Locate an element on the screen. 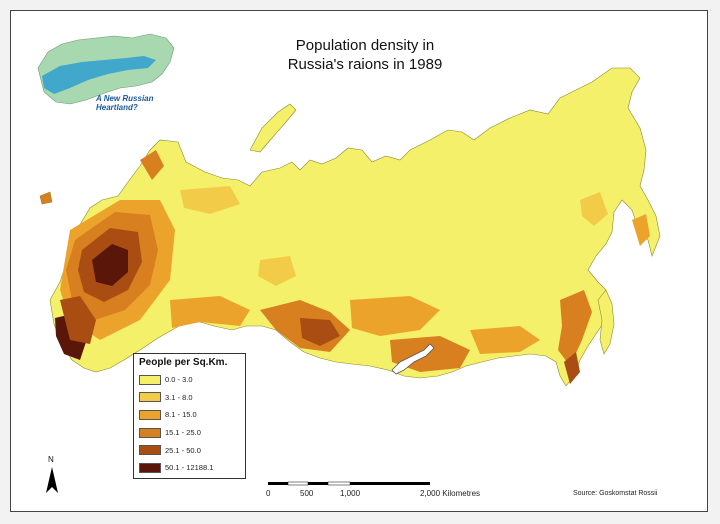 The width and height of the screenshot is (720, 524). scale-label: 2,000 Kilometres is located at coordinates (450, 493).